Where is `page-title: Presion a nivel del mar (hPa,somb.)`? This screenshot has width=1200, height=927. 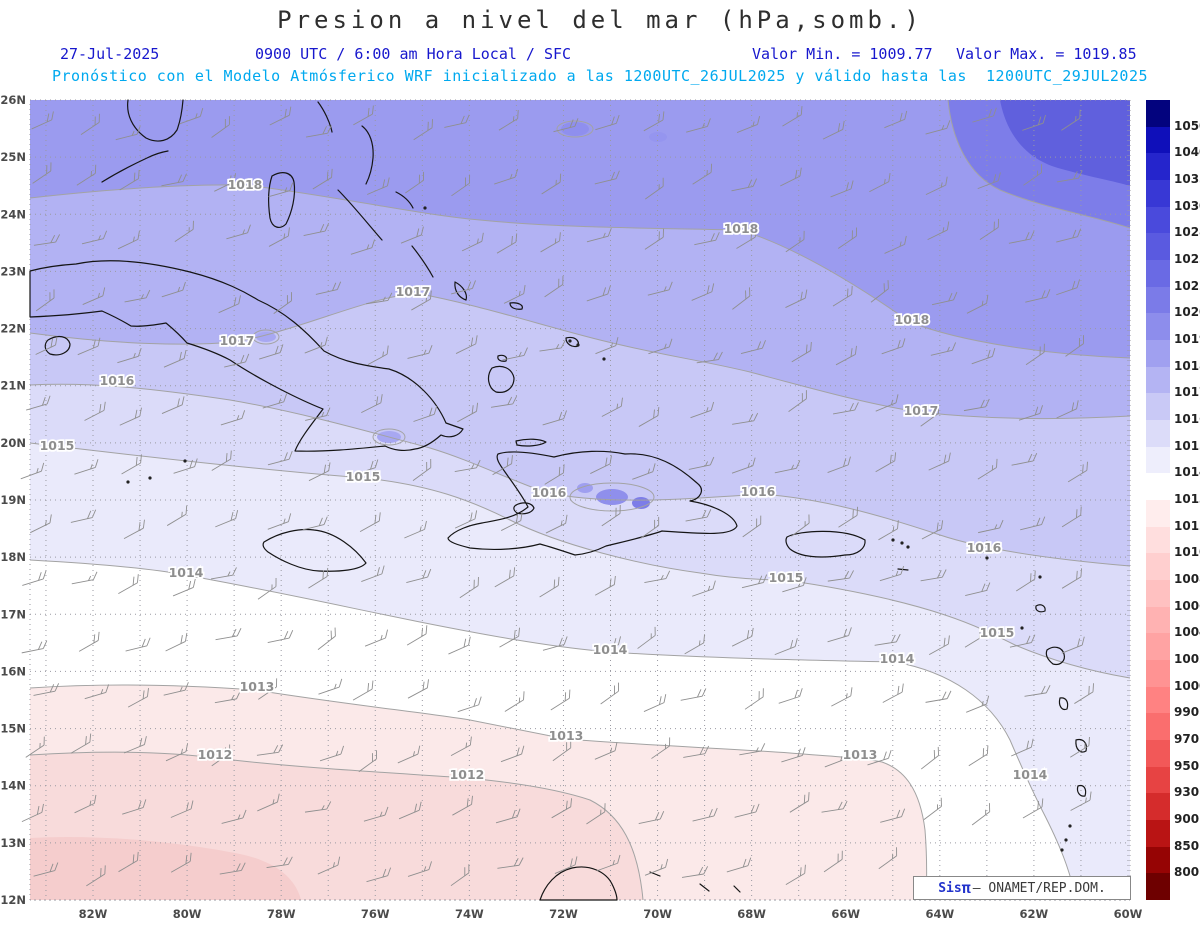
page-title: Presion a nivel del mar (hPa,somb.) is located at coordinates (600, 20).